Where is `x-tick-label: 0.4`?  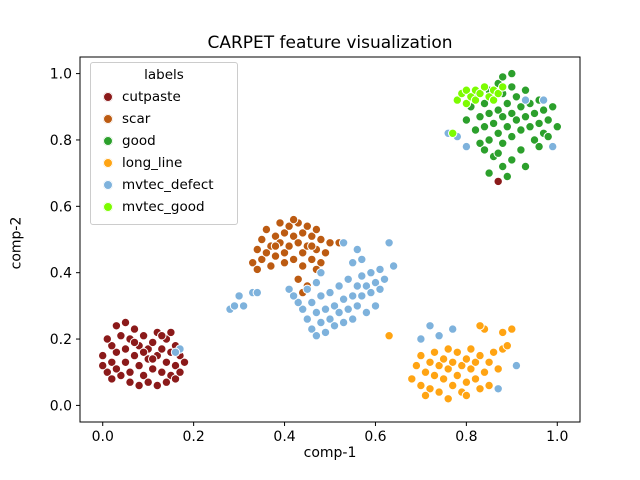
x-tick-label: 0.4 is located at coordinates (284, 437).